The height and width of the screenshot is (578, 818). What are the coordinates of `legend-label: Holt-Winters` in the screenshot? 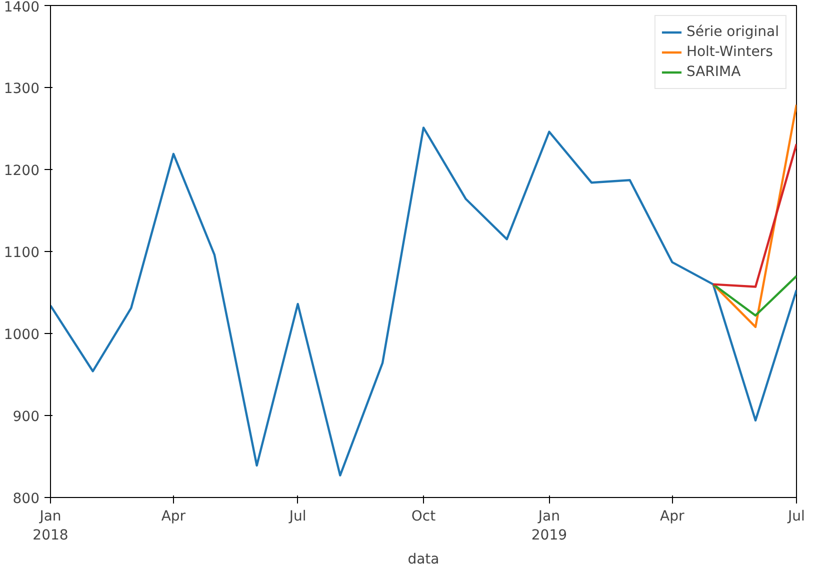 It's located at (729, 52).